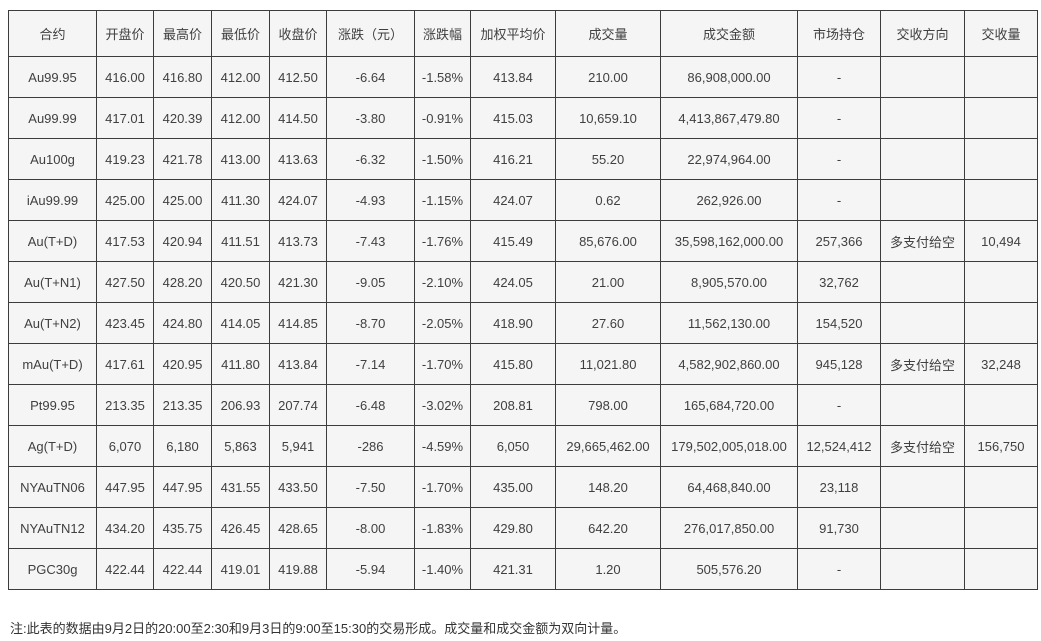  What do you see at coordinates (608, 282) in the screenshot?
I see `value-cell: 21.00` at bounding box center [608, 282].